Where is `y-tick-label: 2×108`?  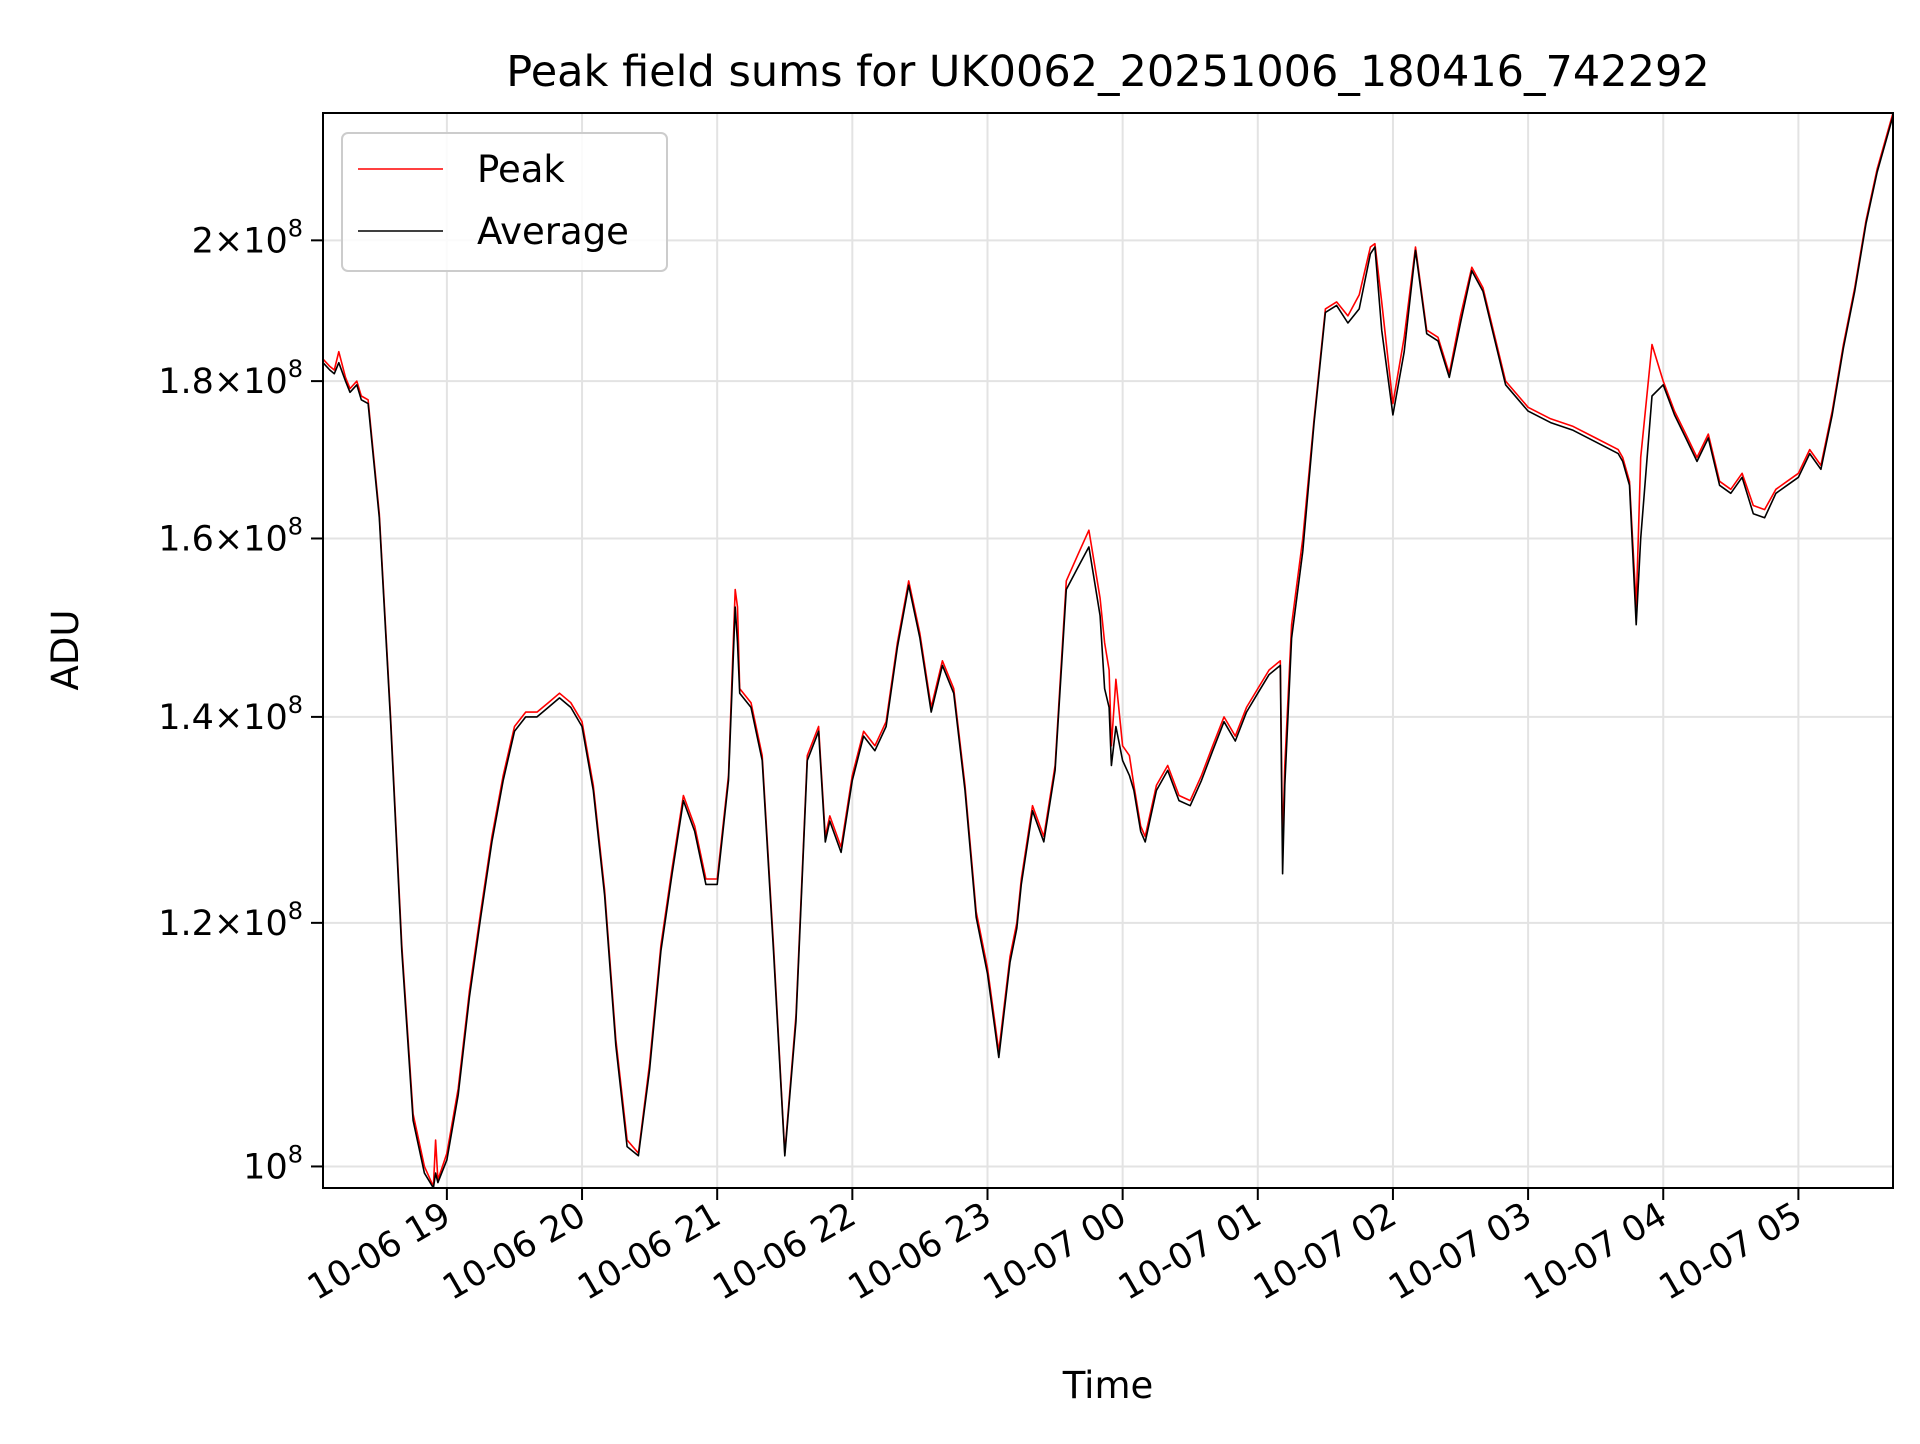 y-tick-label: 2×108 is located at coordinates (247, 237).